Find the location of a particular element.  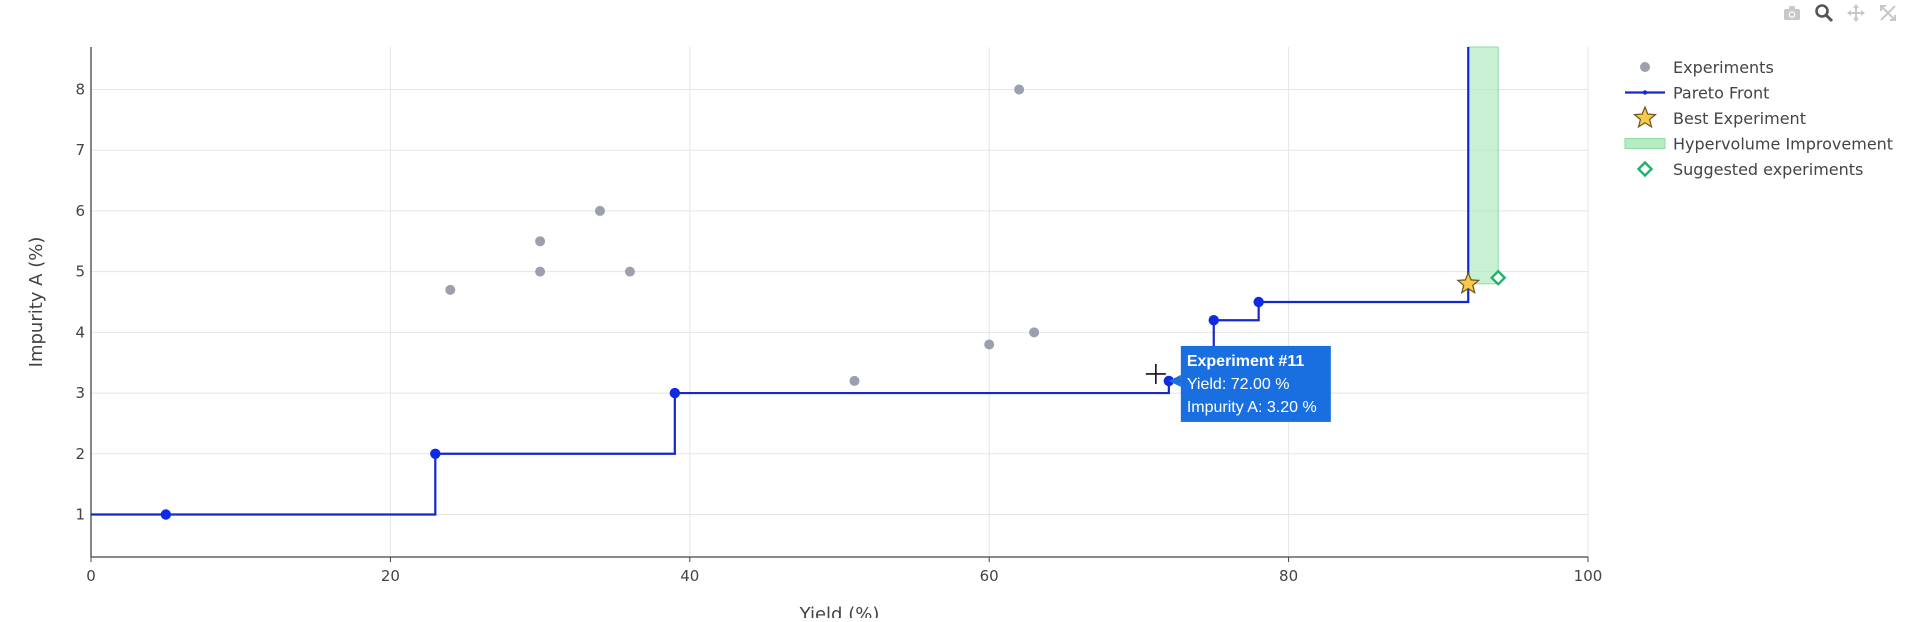

tooltip-box is located at coordinates (1255, 383).